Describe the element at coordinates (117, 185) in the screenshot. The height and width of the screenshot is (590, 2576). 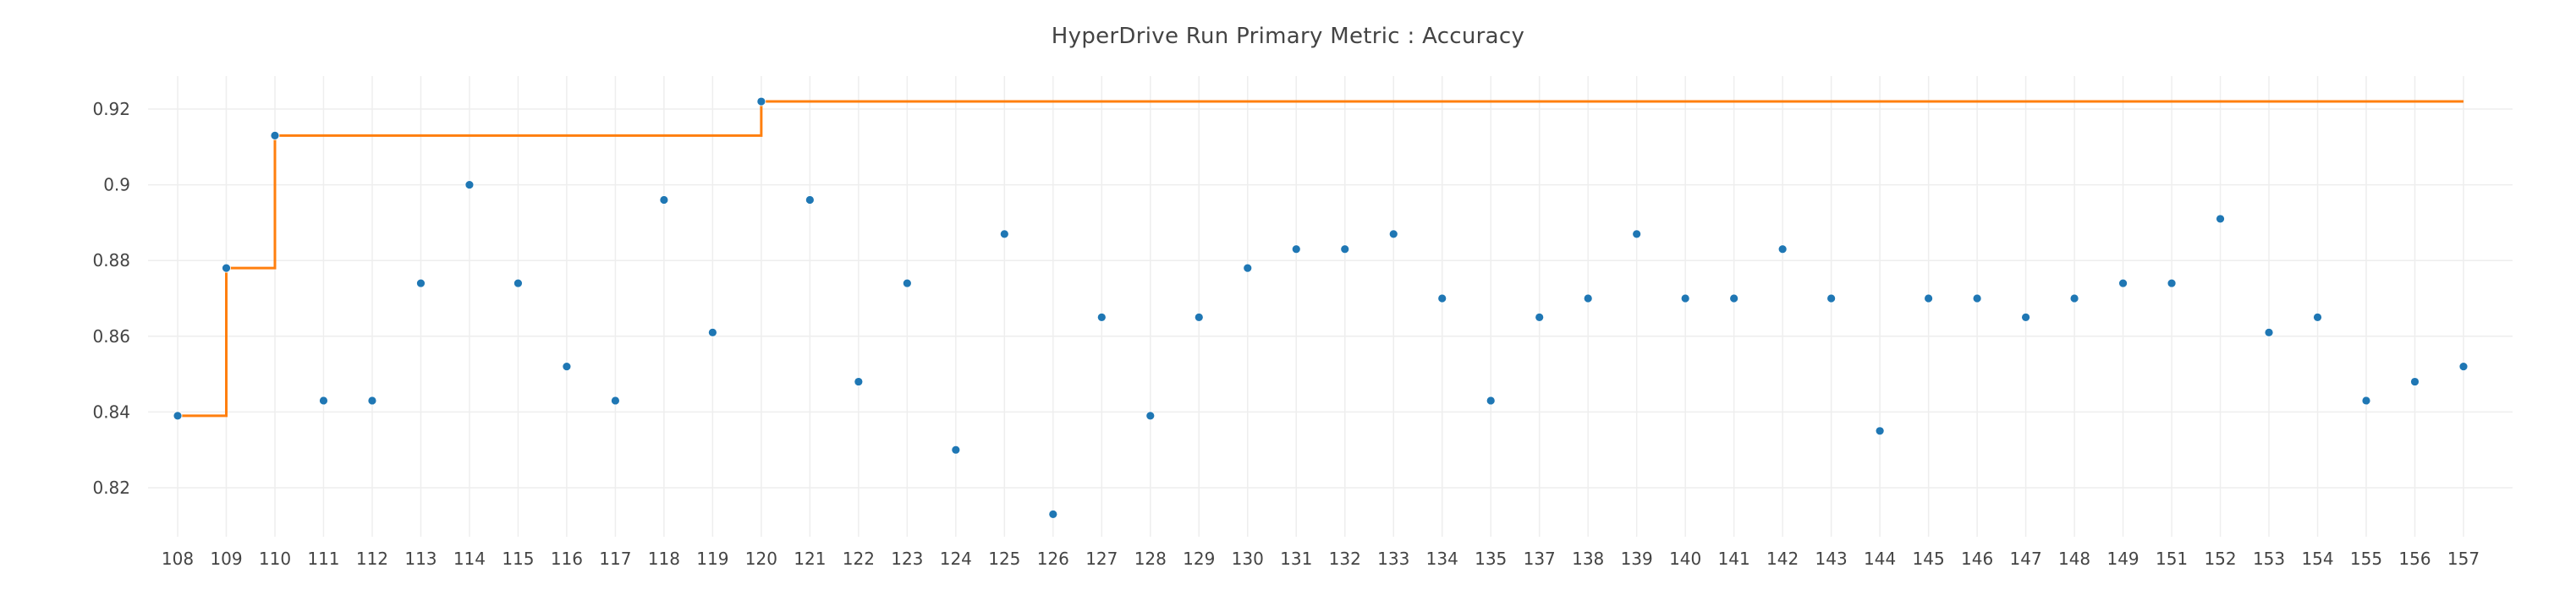
I see `y-tick-label: 0.9` at that location.